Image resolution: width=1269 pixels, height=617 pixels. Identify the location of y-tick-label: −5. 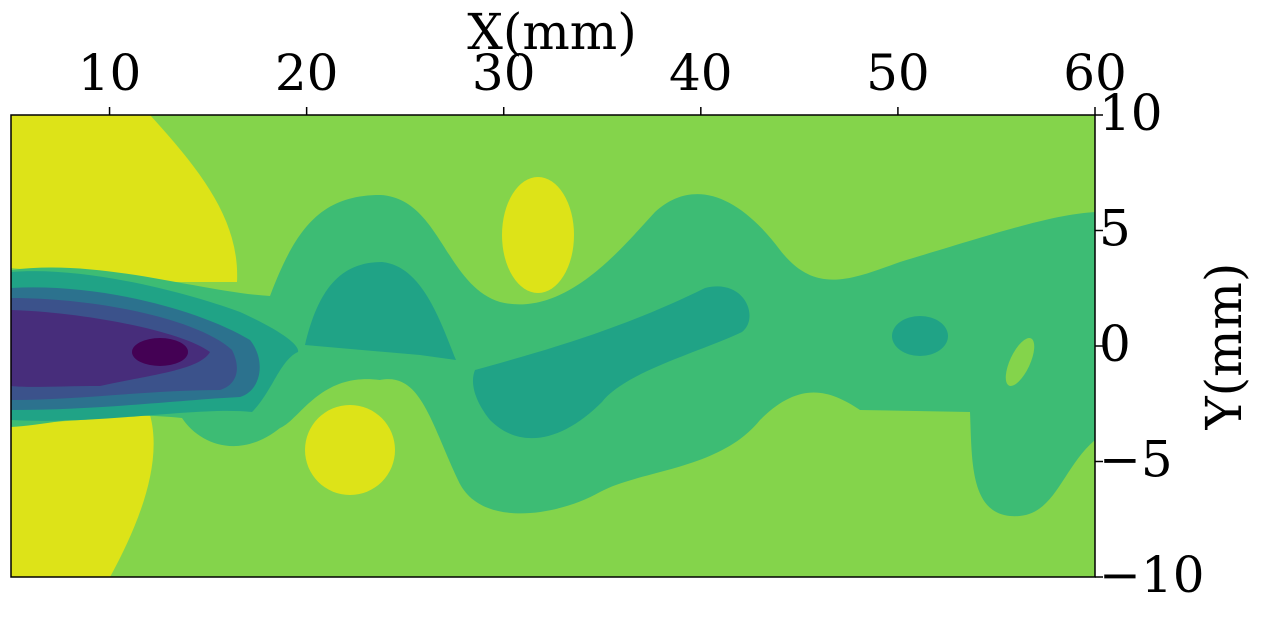
(1136, 460).